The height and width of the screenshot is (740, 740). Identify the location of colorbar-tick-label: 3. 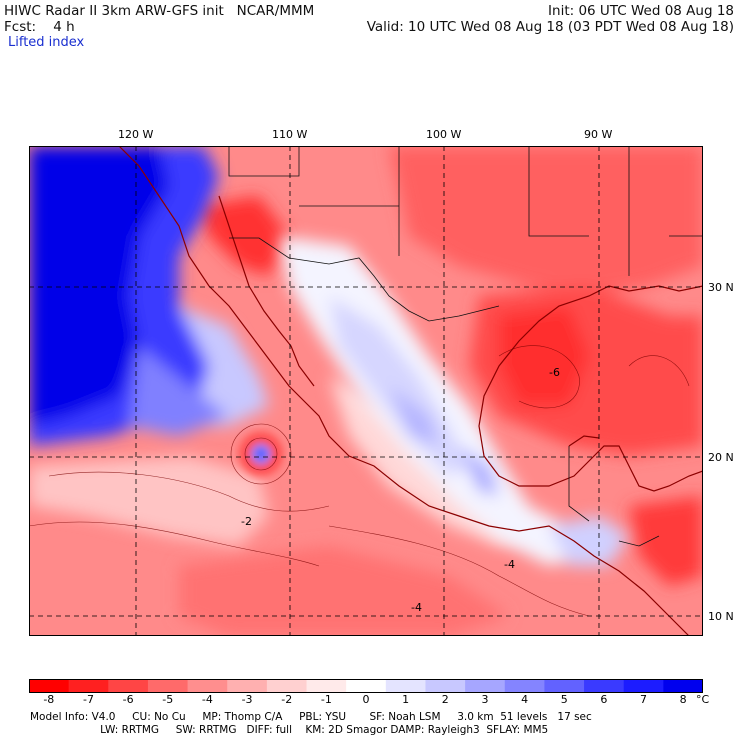
(485, 699).